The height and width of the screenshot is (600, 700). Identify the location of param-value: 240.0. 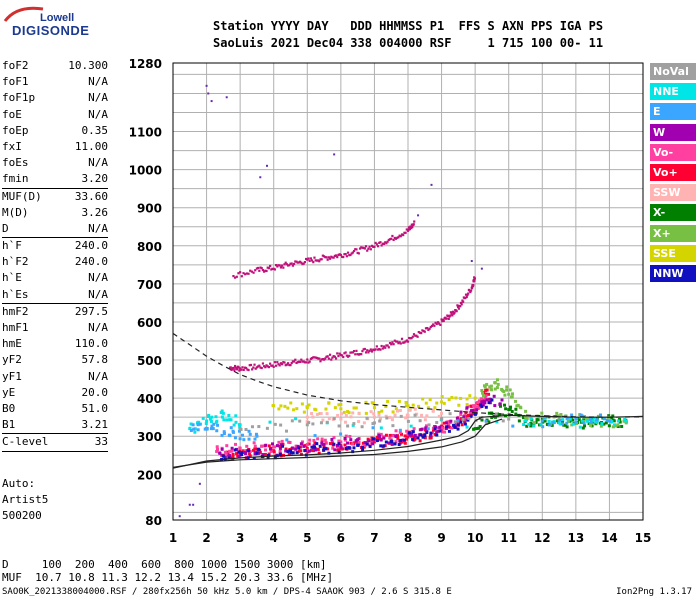
(91, 246).